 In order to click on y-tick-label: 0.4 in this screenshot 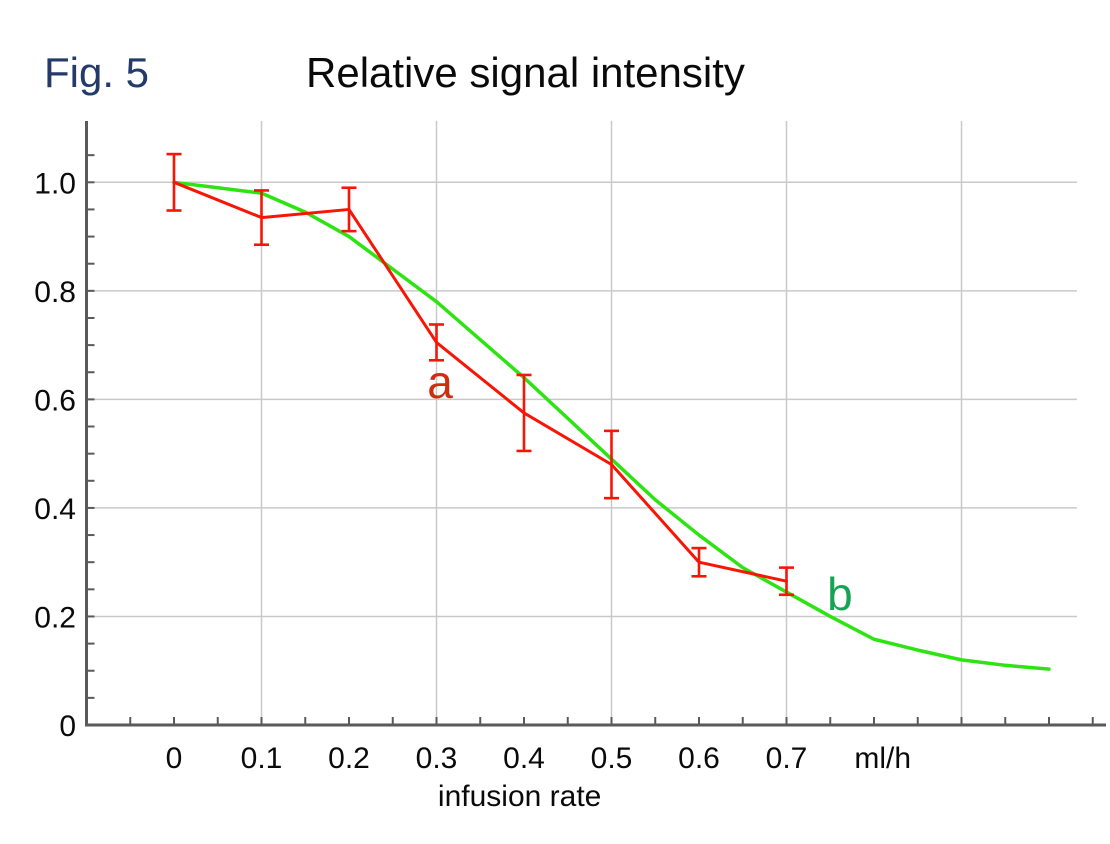, I will do `click(55, 509)`.